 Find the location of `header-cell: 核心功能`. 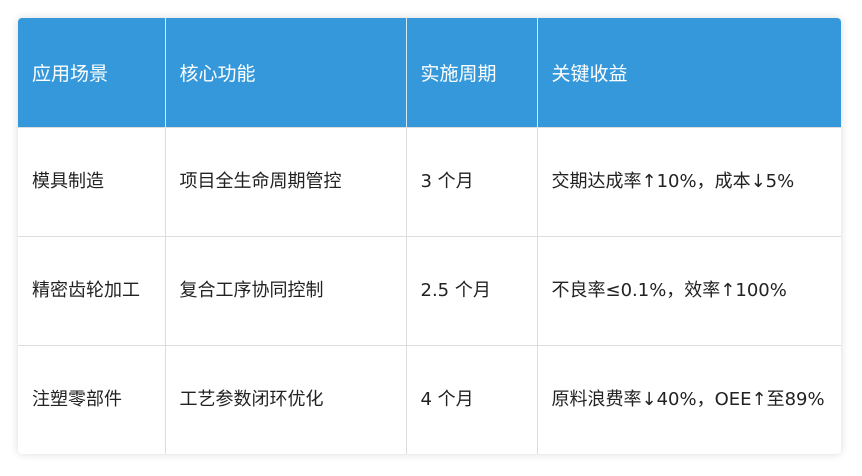

header-cell: 核心功能 is located at coordinates (286, 73).